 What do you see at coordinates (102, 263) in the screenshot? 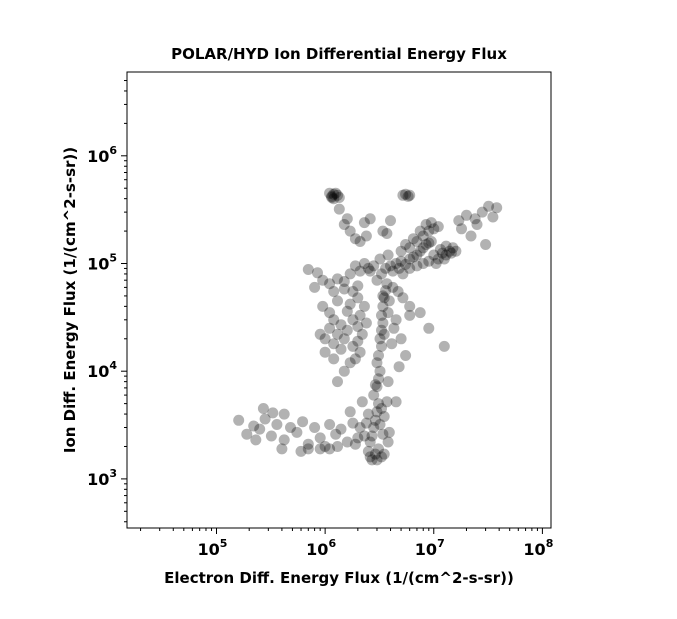
I see `y-tick-label: 105` at bounding box center [102, 263].